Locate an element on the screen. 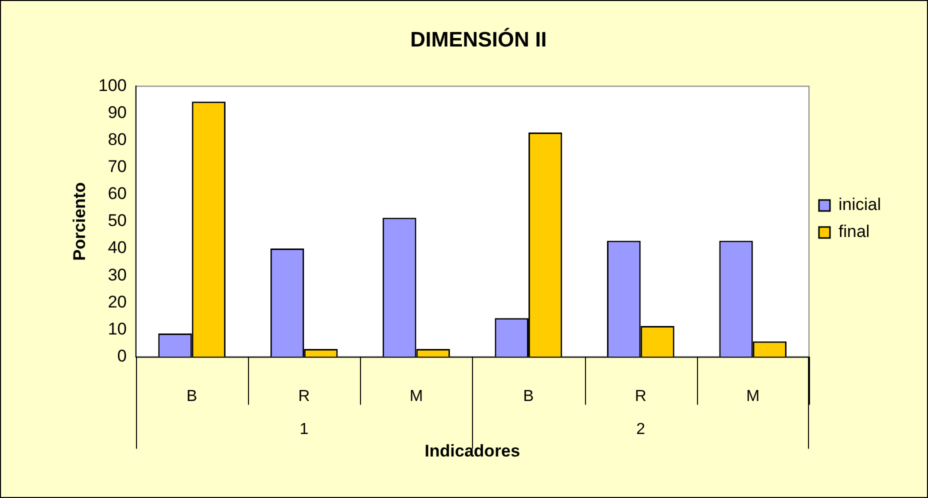  y-tick-label: 80 is located at coordinates (117, 140).